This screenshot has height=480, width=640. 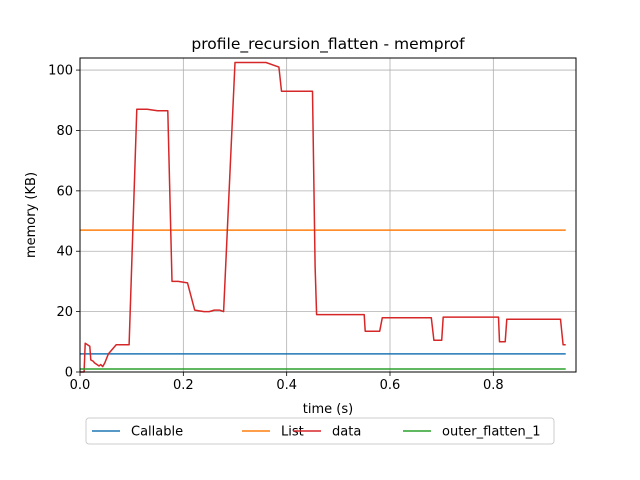 What do you see at coordinates (64, 131) in the screenshot?
I see `y-tick-label: 80` at bounding box center [64, 131].